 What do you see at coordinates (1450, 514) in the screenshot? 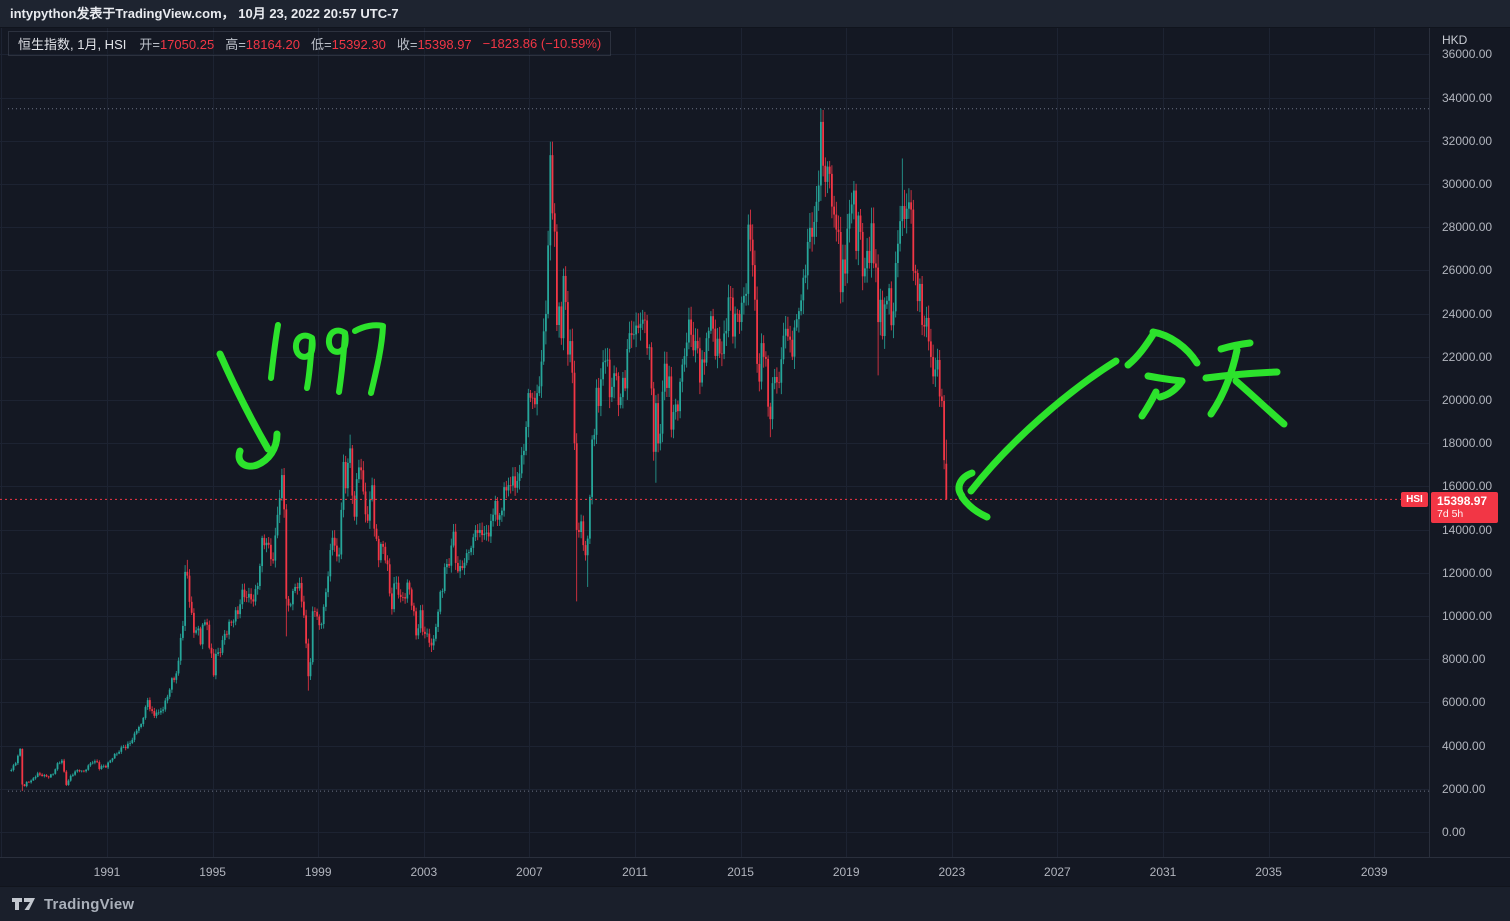
I see `bar-countdown: 7d 5h` at bounding box center [1450, 514].